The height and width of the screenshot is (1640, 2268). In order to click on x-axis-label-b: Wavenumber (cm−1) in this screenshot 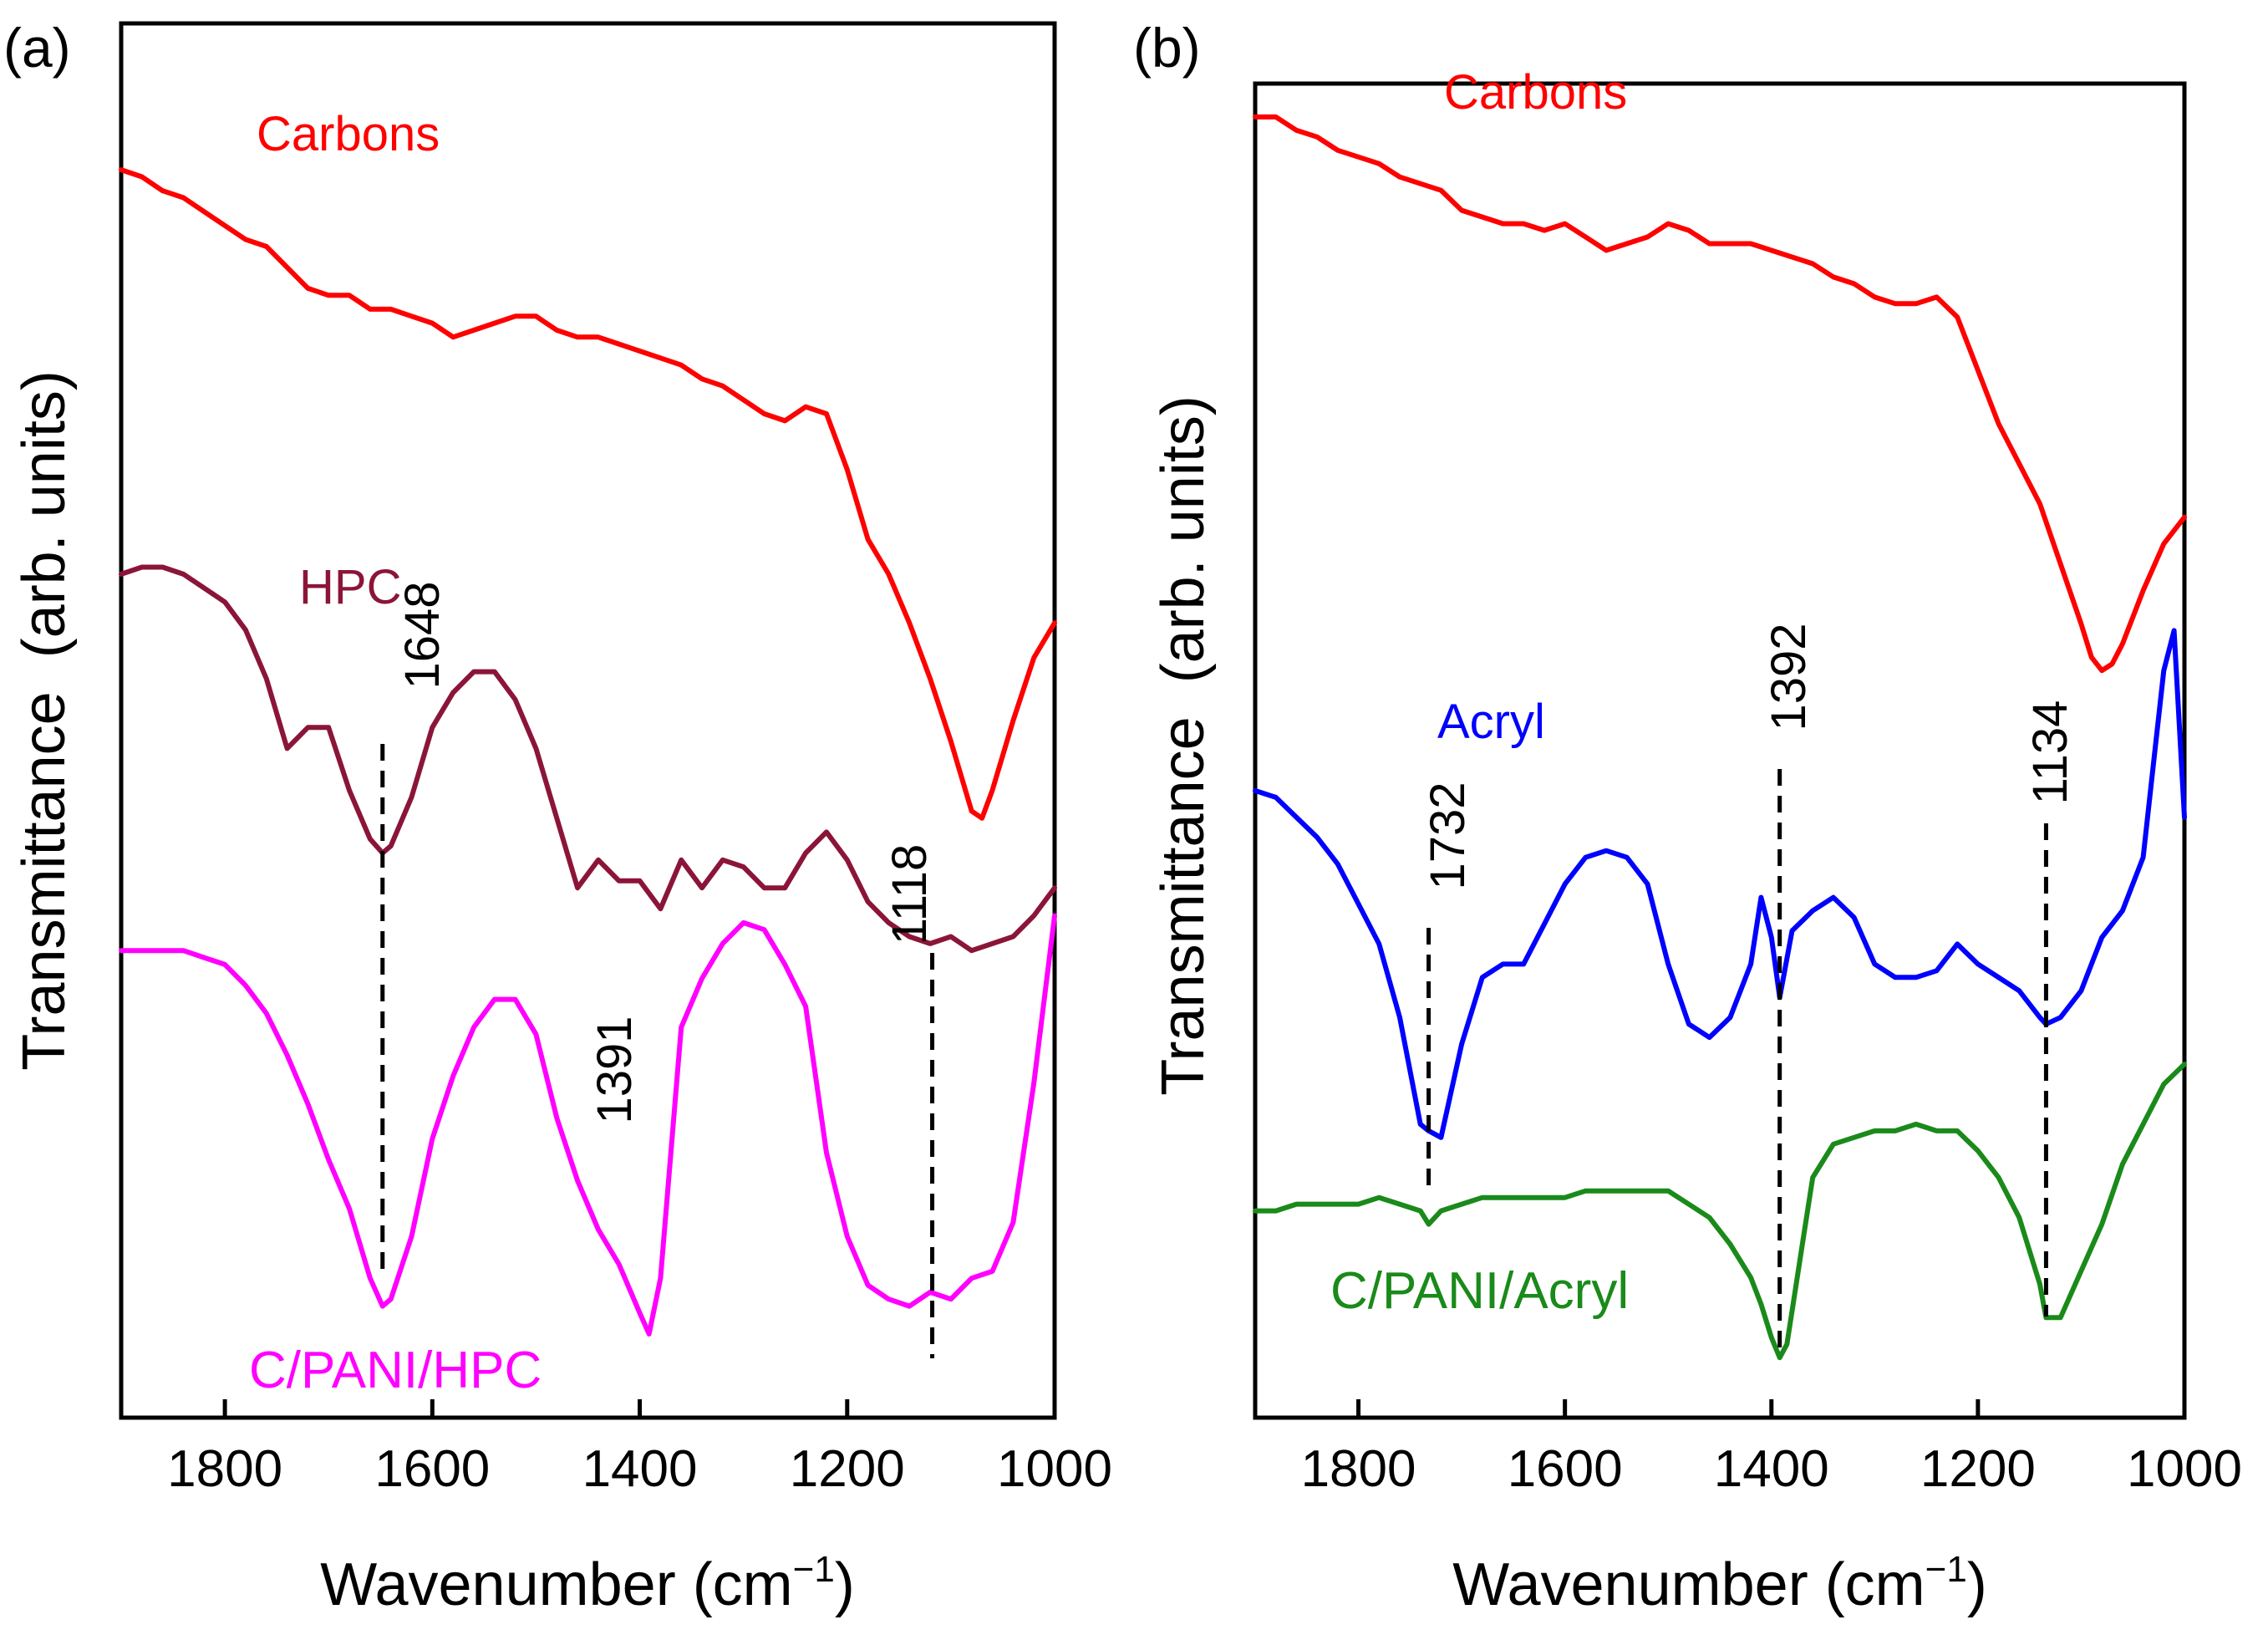, I will do `click(1719, 1583)`.